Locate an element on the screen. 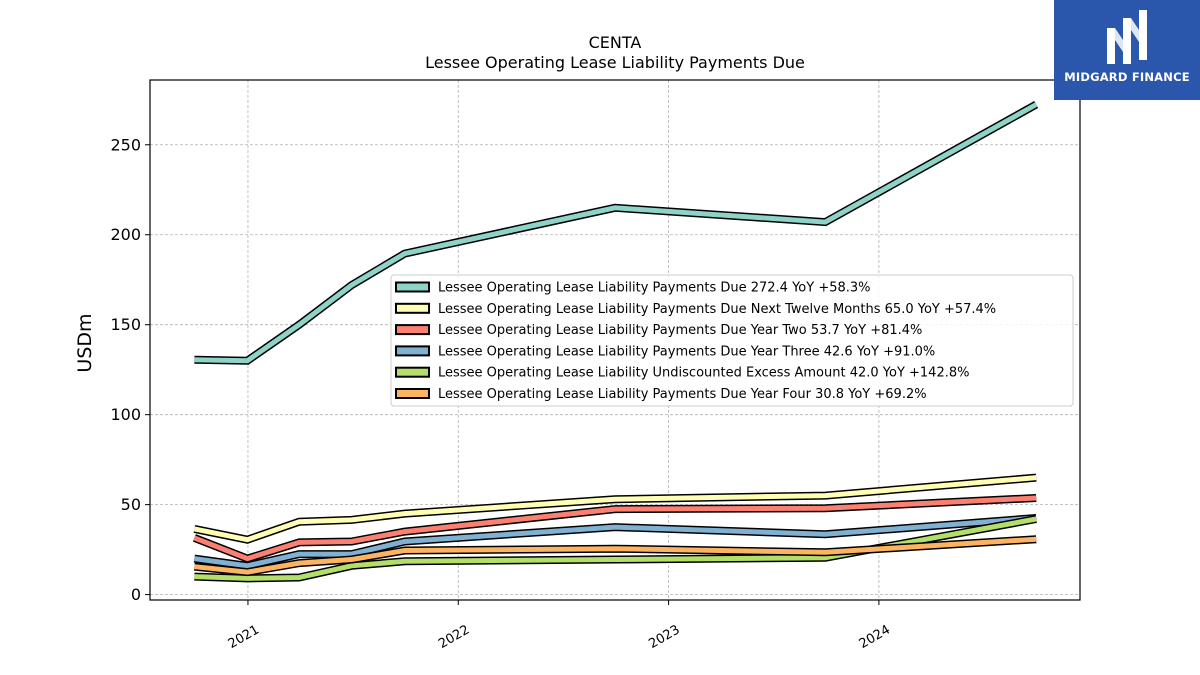 The image size is (1200, 675). x-tick-label: 2021 is located at coordinates (244, 637).